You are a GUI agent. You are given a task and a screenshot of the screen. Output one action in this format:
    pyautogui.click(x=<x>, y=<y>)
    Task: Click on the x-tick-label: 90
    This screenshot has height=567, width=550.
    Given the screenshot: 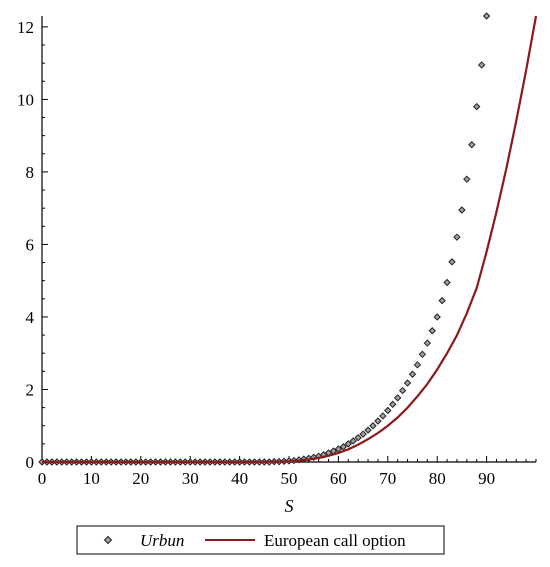 What is the action you would take?
    pyautogui.click(x=486, y=478)
    